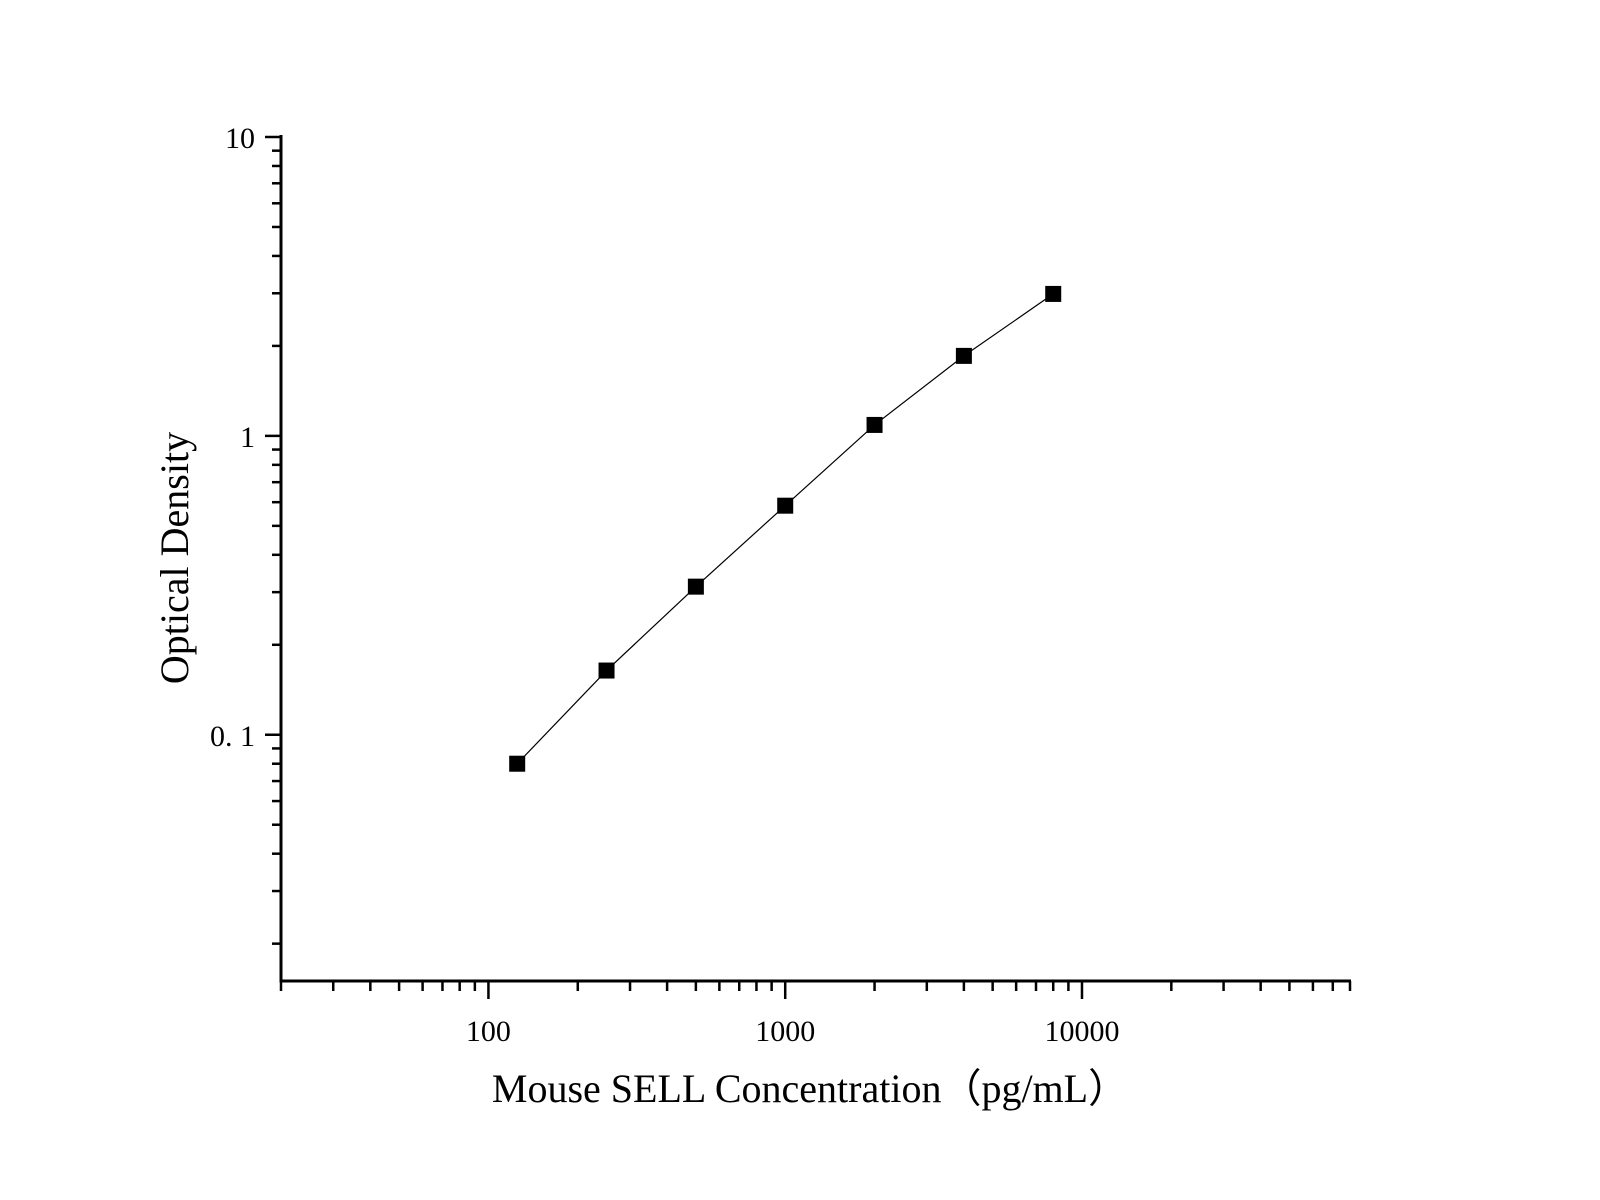 The width and height of the screenshot is (1600, 1200). What do you see at coordinates (232, 736) in the screenshot?
I see `y-tick-label: 0. 1` at bounding box center [232, 736].